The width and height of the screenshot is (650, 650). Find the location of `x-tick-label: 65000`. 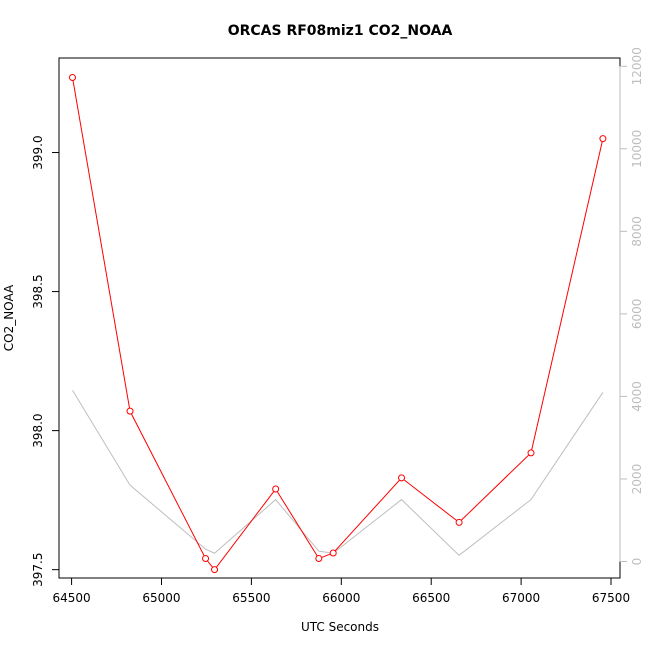

x-tick-label: 65000 is located at coordinates (161, 598).